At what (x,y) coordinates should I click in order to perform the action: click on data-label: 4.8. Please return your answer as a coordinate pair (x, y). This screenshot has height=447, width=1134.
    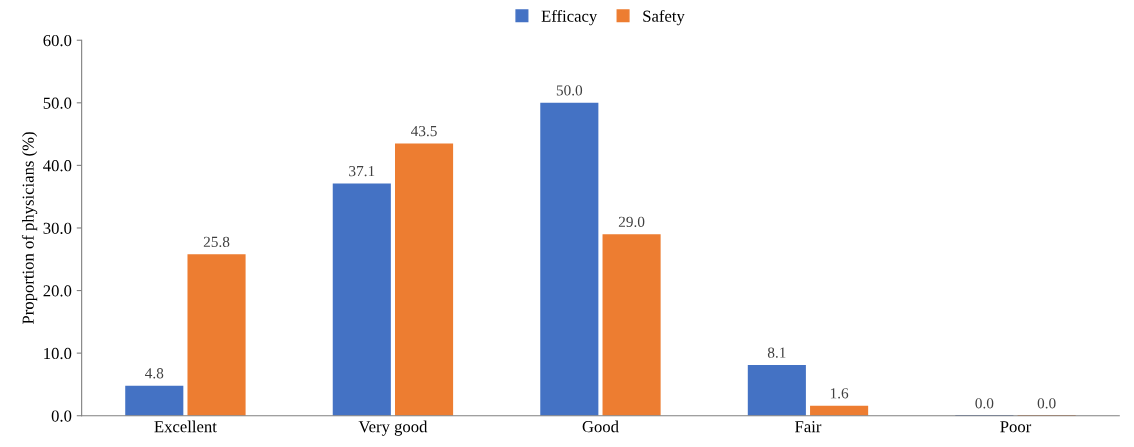
    Looking at the image, I should click on (154, 373).